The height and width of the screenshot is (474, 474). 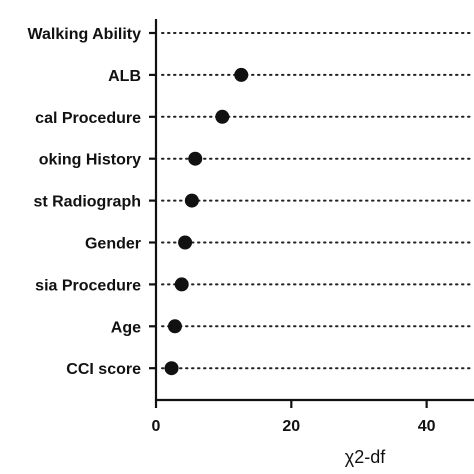 I want to click on x-ticks: 0 20 40, so click(x=294, y=417).